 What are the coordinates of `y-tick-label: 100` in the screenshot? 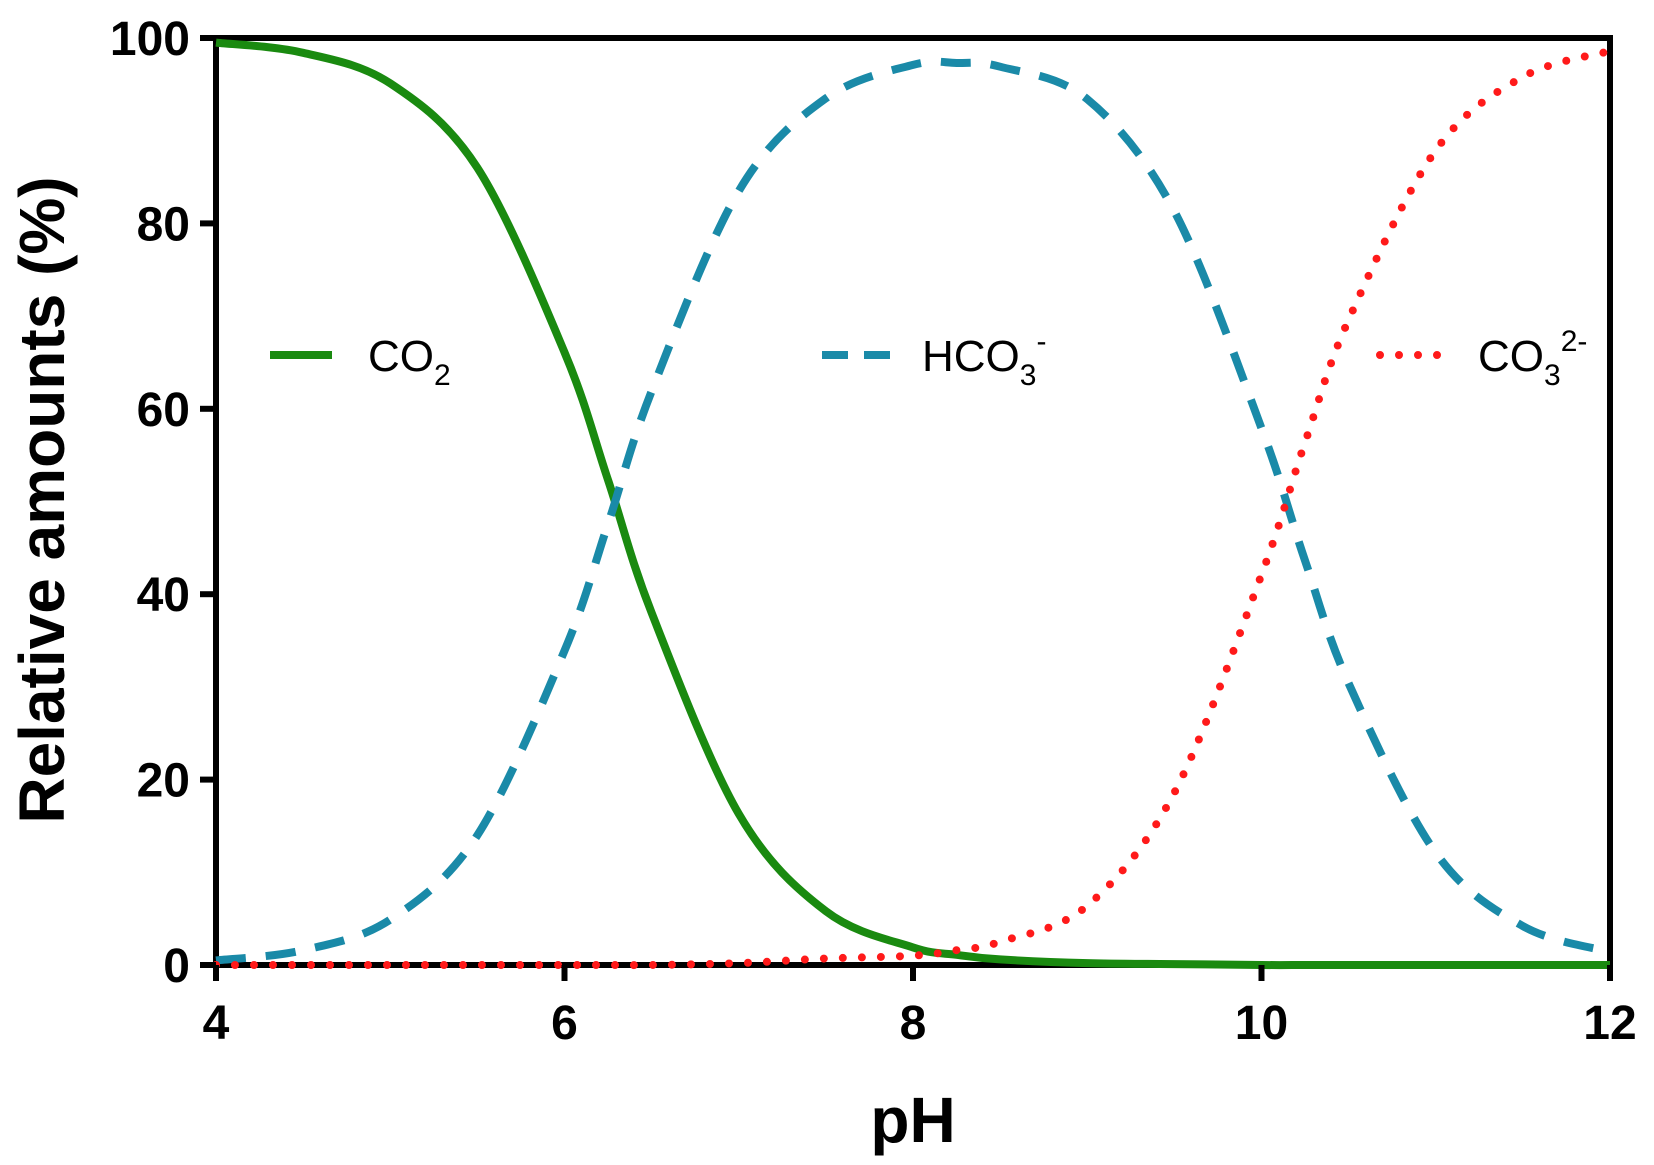 It's located at (150, 39).